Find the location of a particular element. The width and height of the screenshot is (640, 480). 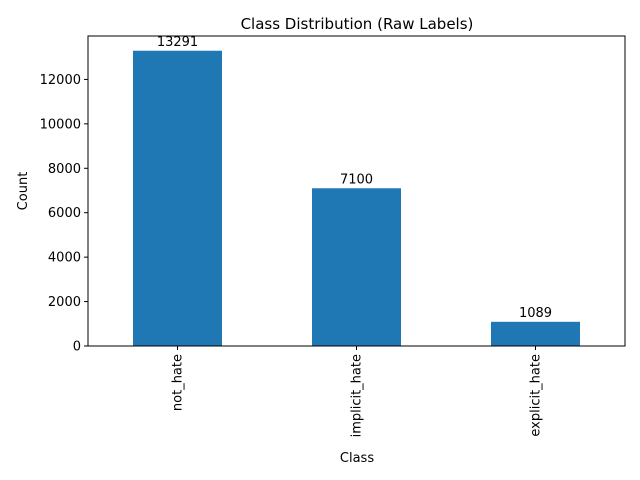

y-tick-label: 12000 is located at coordinates (60, 80).